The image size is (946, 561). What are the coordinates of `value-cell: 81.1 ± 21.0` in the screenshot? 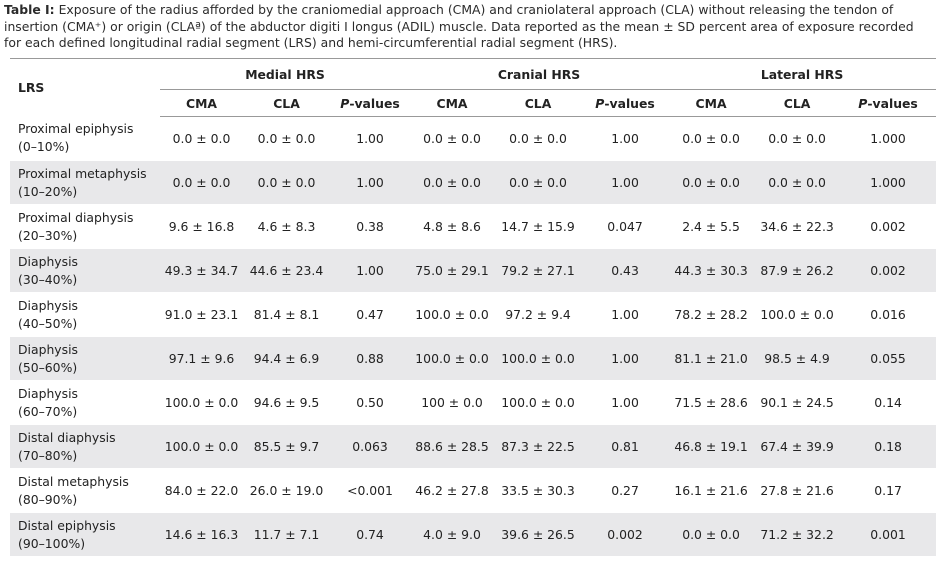 It's located at (711, 358).